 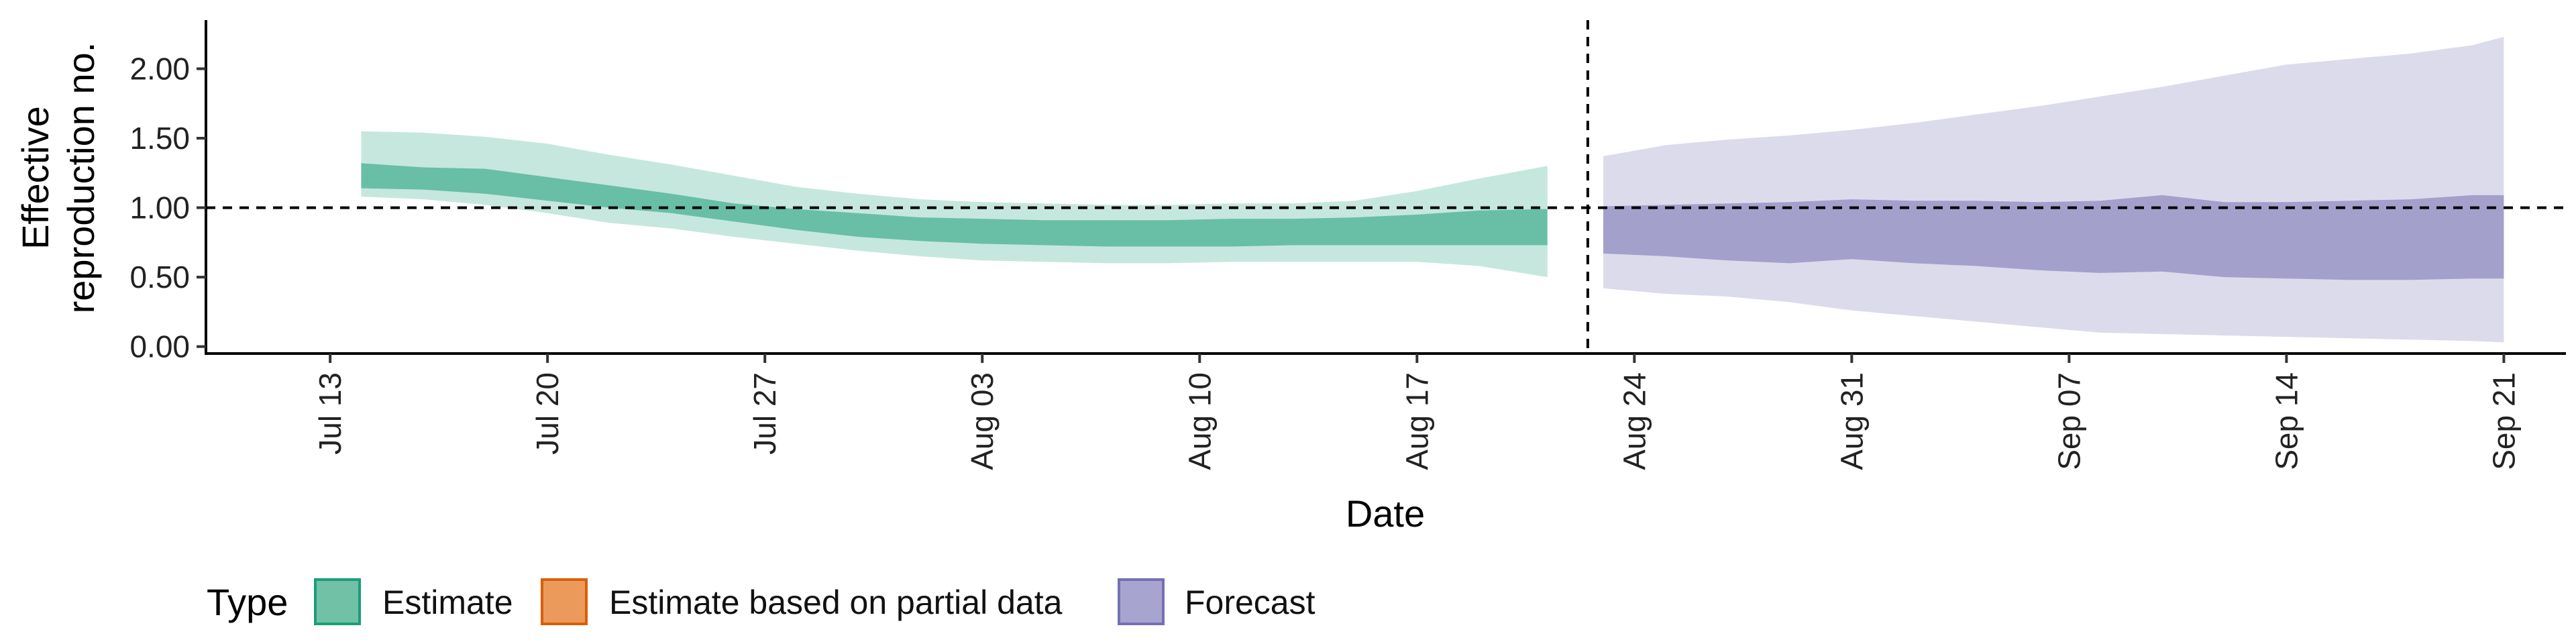 I want to click on x-tick-label: Aug 17, so click(x=1416, y=421).